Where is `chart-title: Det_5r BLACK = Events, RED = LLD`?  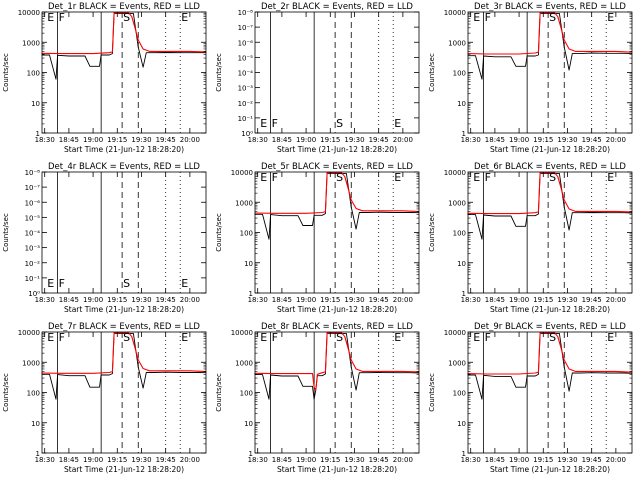
chart-title: Det_5r BLACK = Events, RED = LLD is located at coordinates (337, 167).